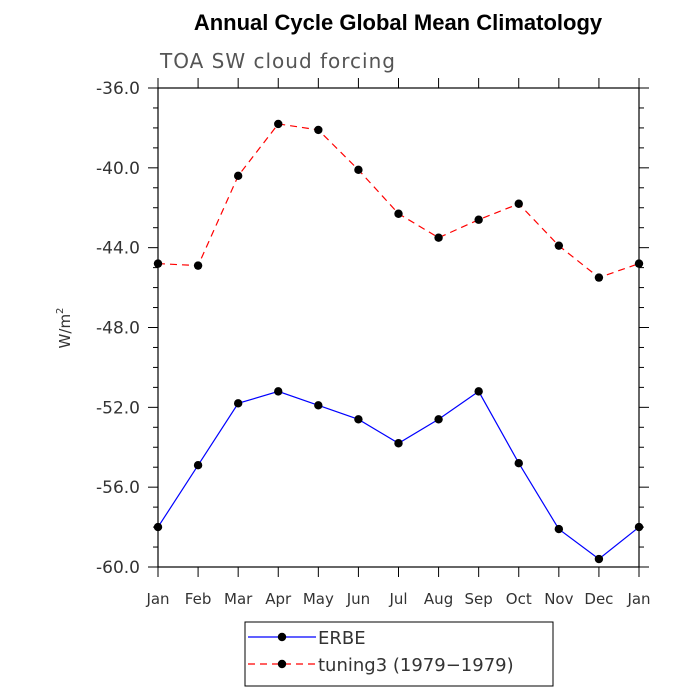 This screenshot has height=700, width=700. What do you see at coordinates (519, 599) in the screenshot?
I see `x-tick-label: Oct` at bounding box center [519, 599].